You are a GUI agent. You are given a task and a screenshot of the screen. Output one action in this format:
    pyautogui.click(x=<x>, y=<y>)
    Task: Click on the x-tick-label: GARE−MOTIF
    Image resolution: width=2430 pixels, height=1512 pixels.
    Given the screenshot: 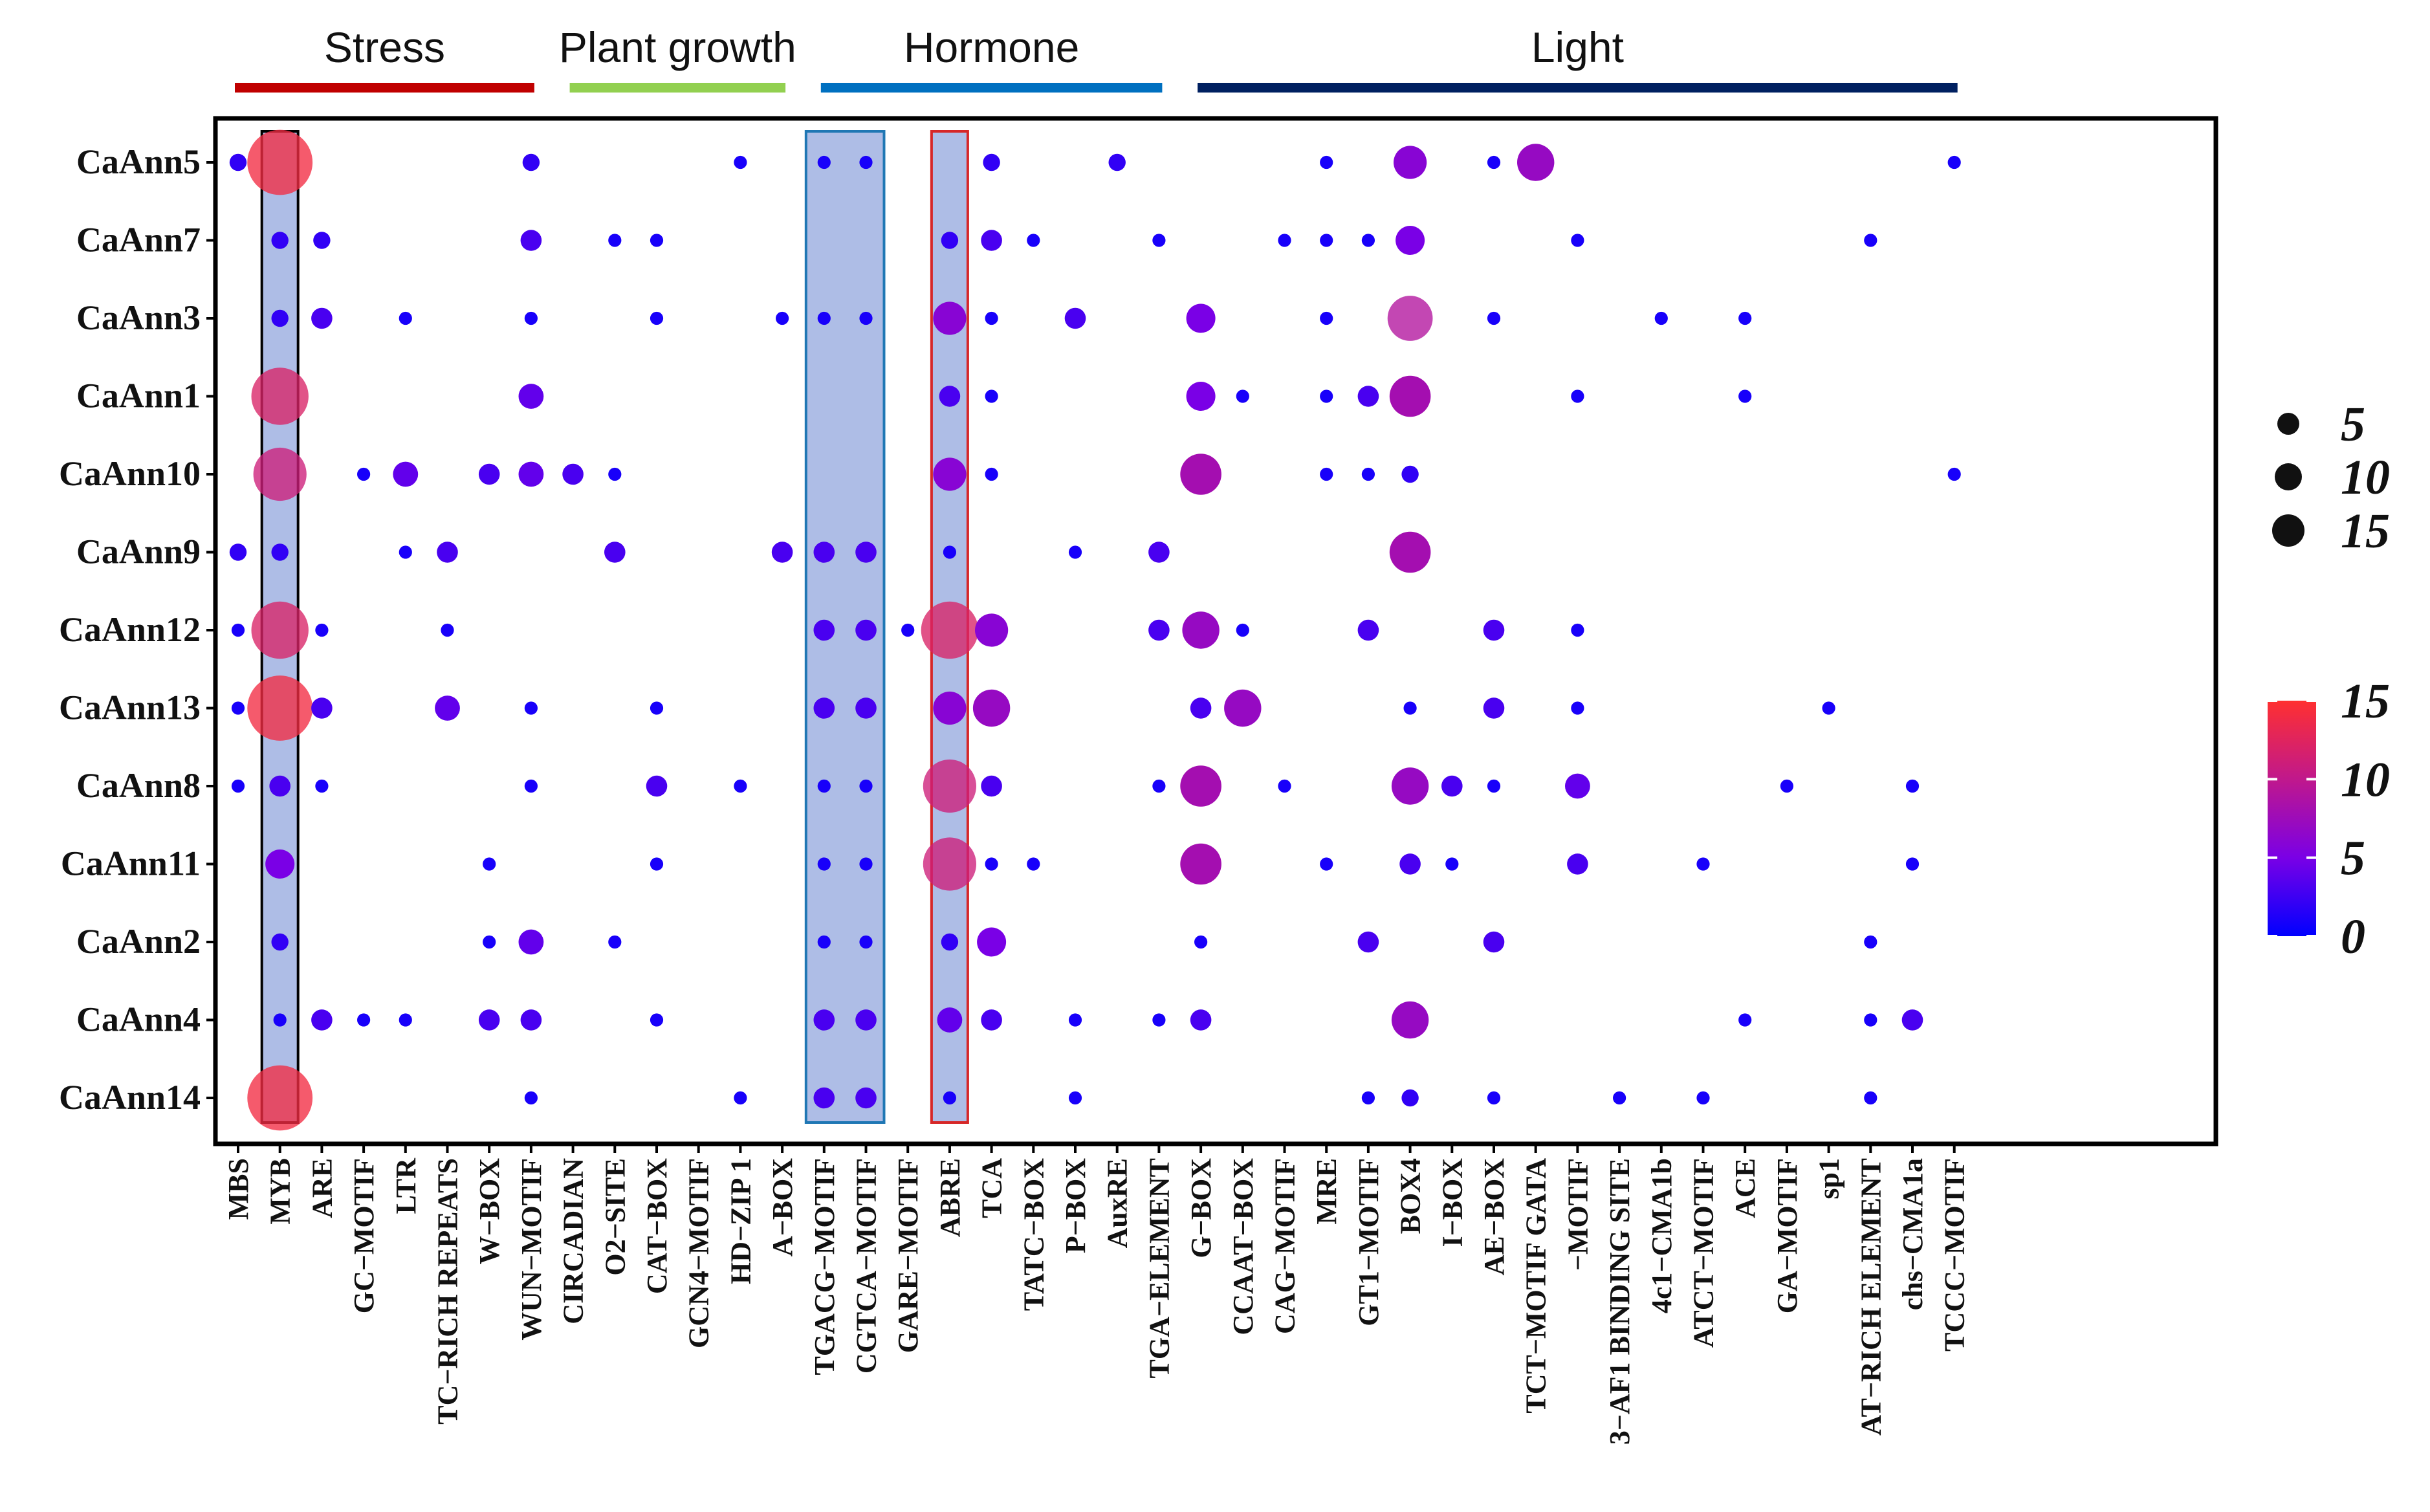 What is the action you would take?
    pyautogui.click(x=908, y=1255)
    